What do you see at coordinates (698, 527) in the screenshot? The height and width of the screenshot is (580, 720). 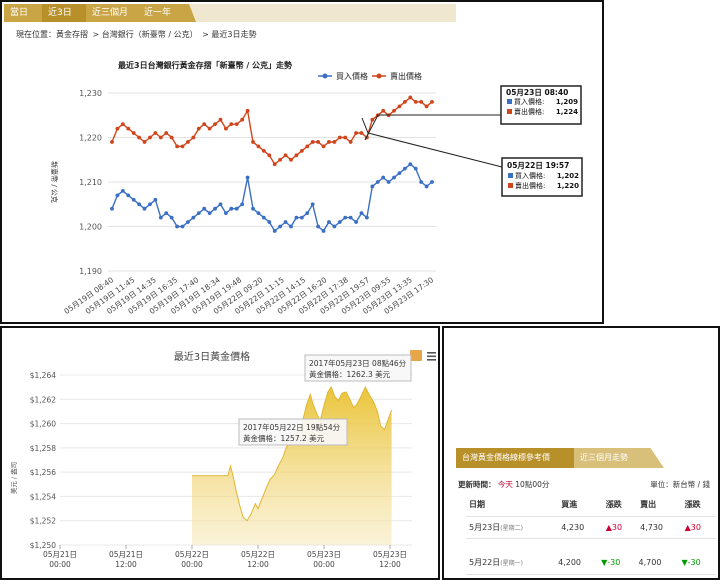 I see `row-sell-change: ▲30` at bounding box center [698, 527].